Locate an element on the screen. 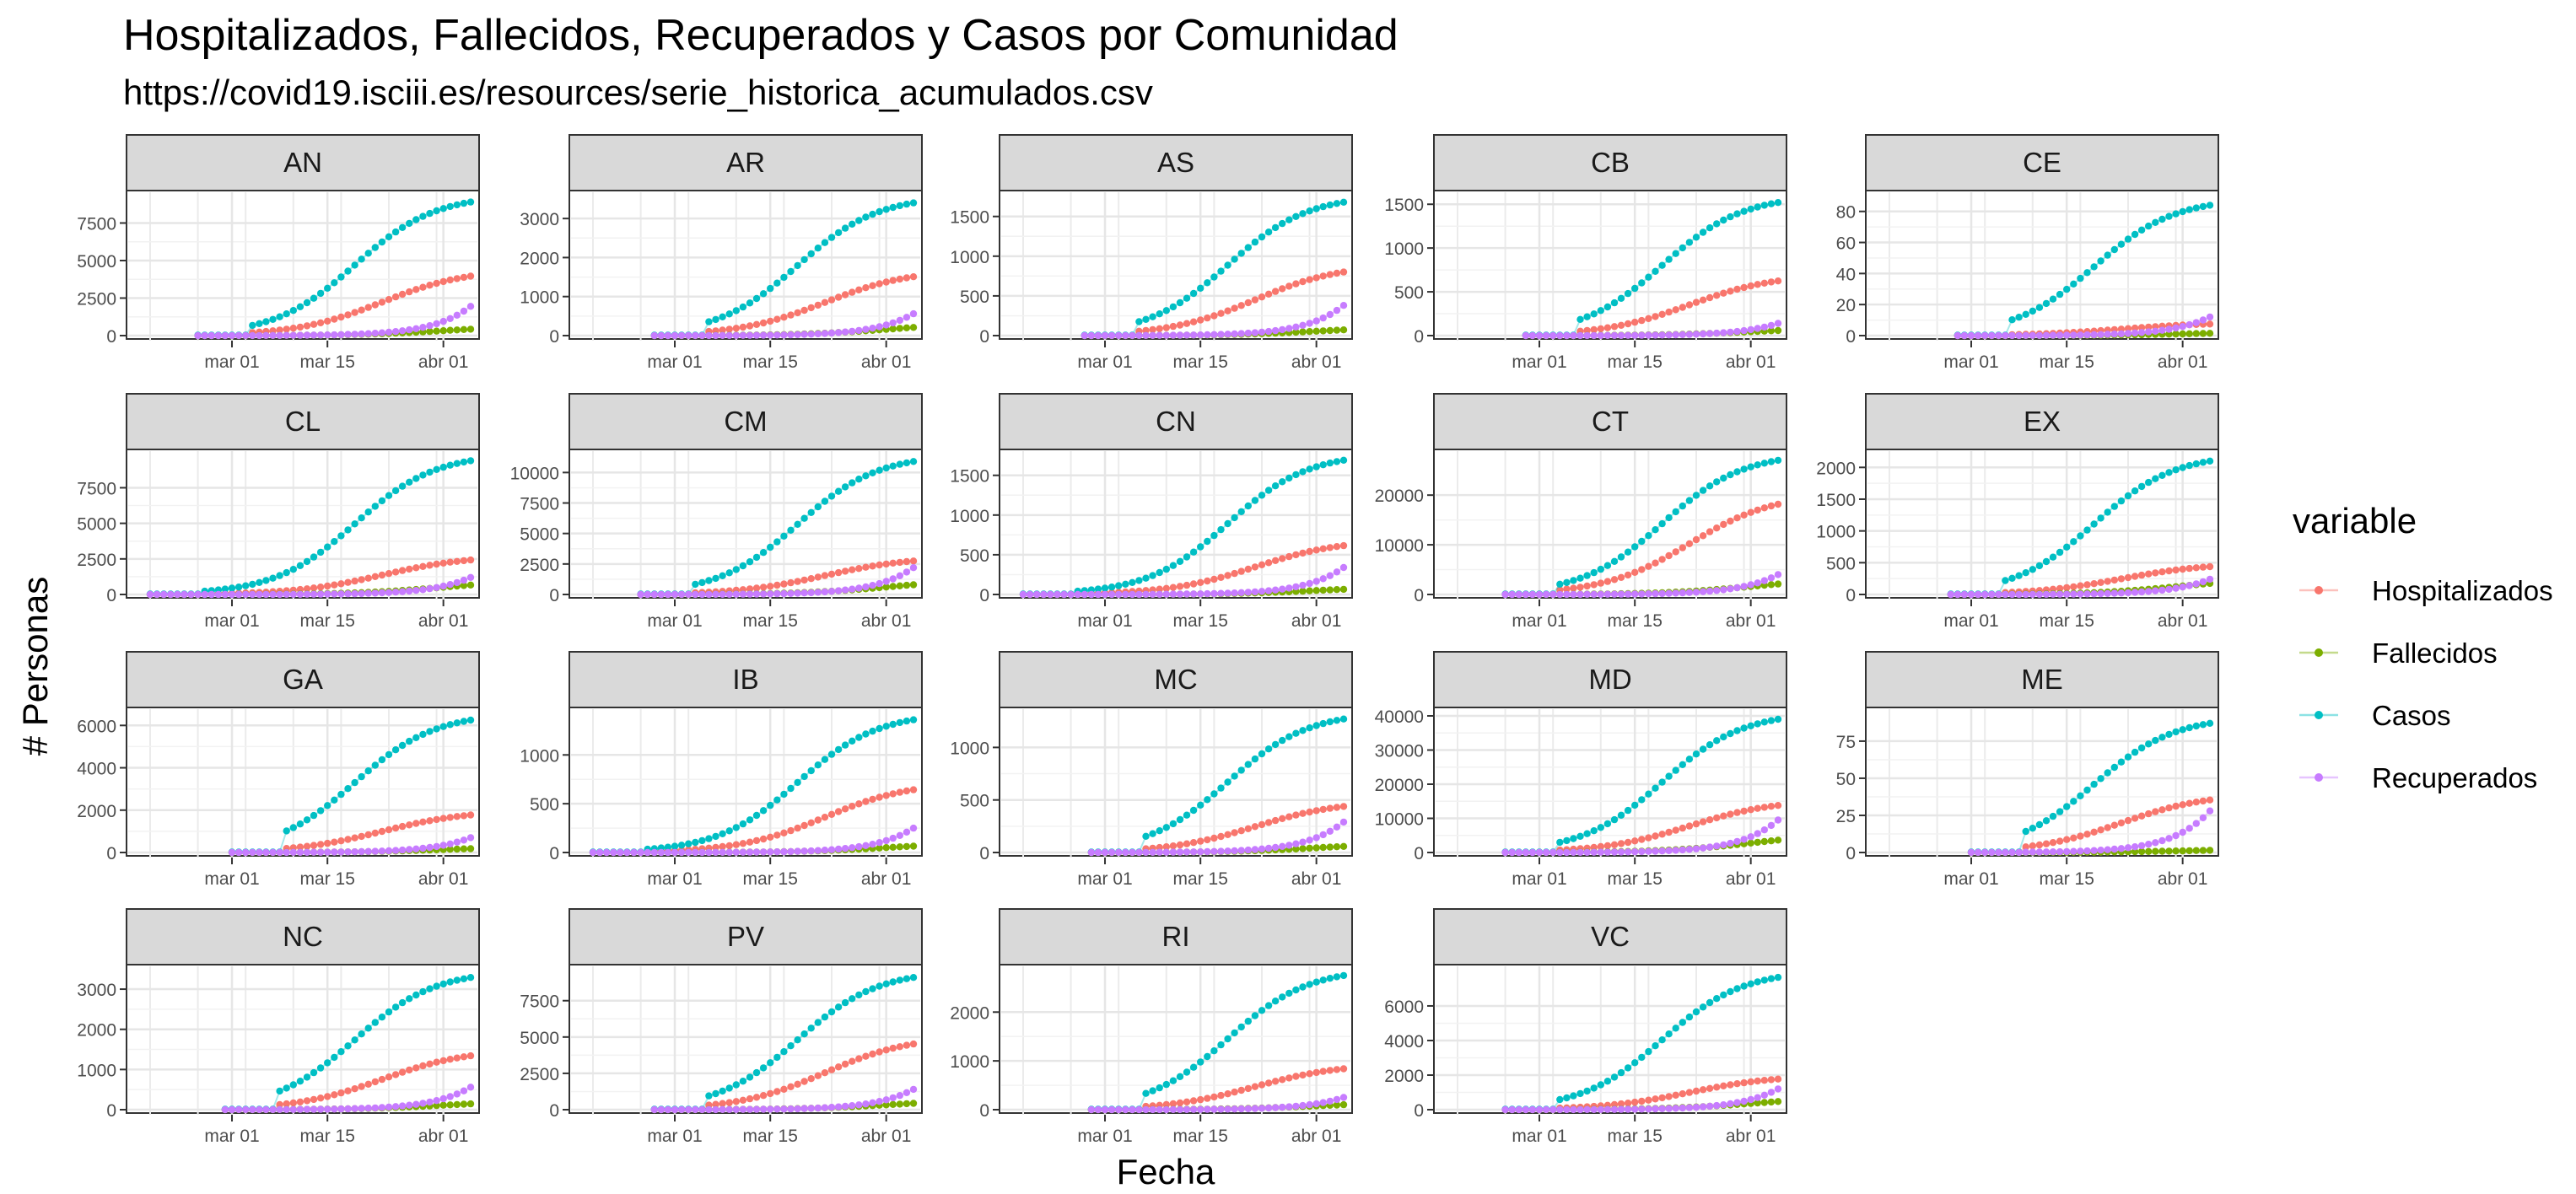 The height and width of the screenshot is (1194, 2576). y-tick-label: 2500 is located at coordinates (96, 299).